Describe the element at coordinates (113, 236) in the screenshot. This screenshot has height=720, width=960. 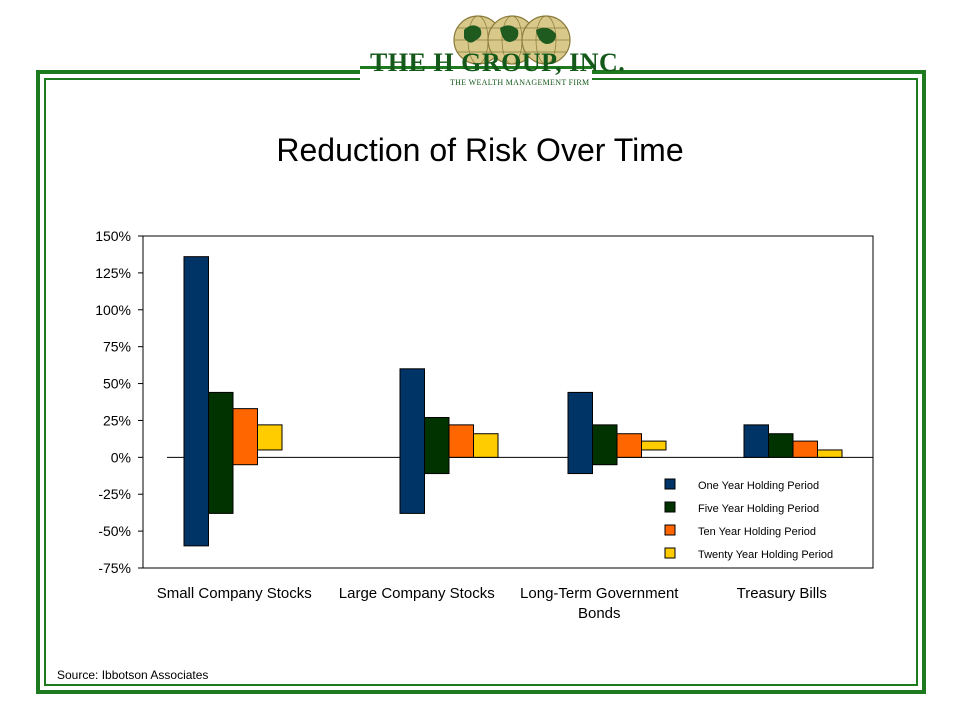
I see `y-tick-label: 150%` at that location.